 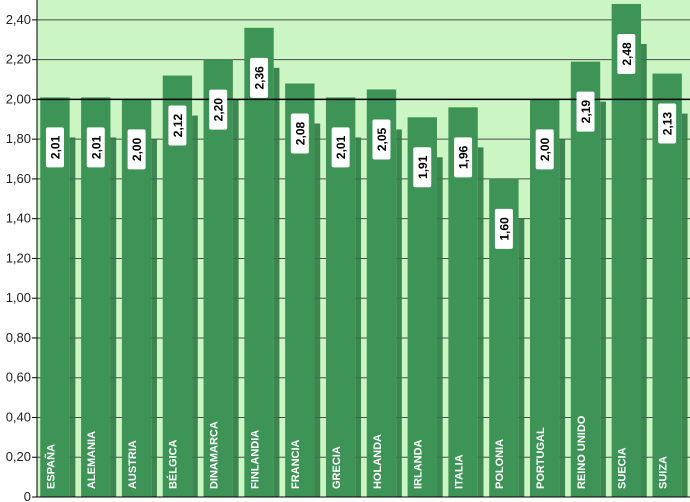 I want to click on data-label: 2,19, so click(x=585, y=111).